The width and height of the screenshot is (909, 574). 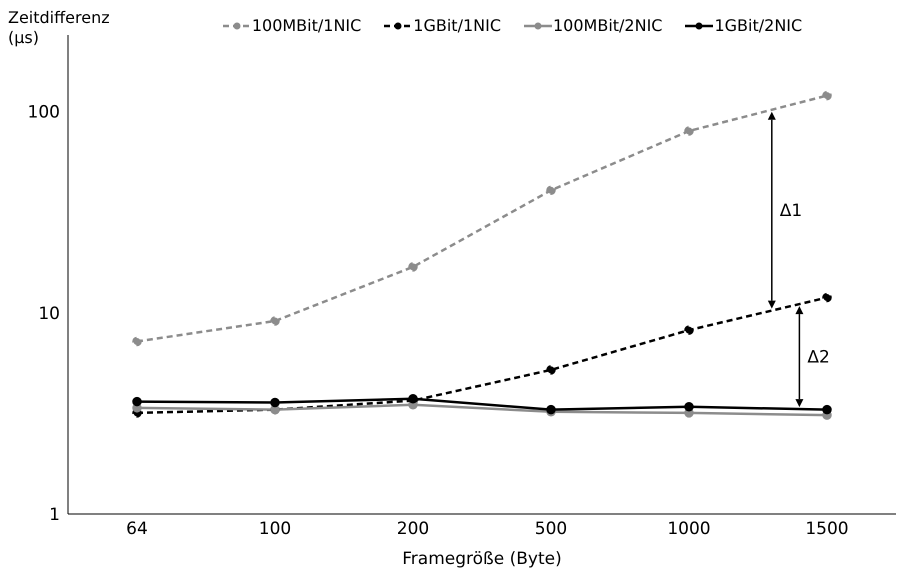 What do you see at coordinates (457, 25) in the screenshot?
I see `legend-label: 1GBit/1NIC` at bounding box center [457, 25].